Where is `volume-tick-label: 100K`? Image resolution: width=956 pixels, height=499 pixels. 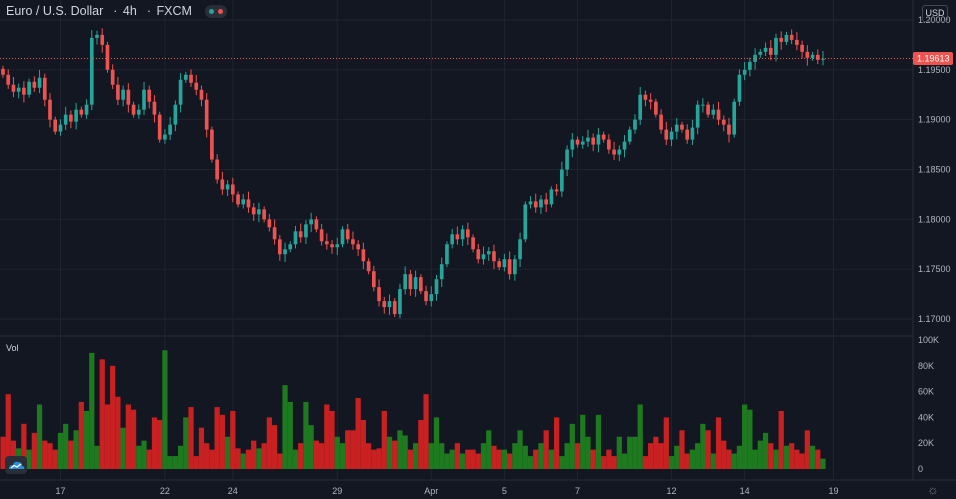
volume-tick-label: 100K is located at coordinates (928, 340).